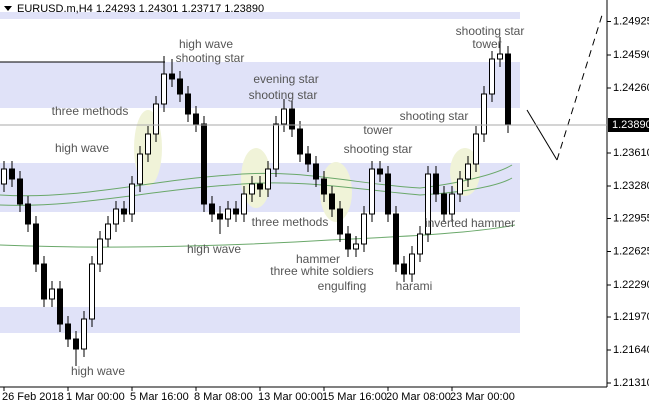  Describe the element at coordinates (414, 286) in the screenshot. I see `annotation: harami` at that location.